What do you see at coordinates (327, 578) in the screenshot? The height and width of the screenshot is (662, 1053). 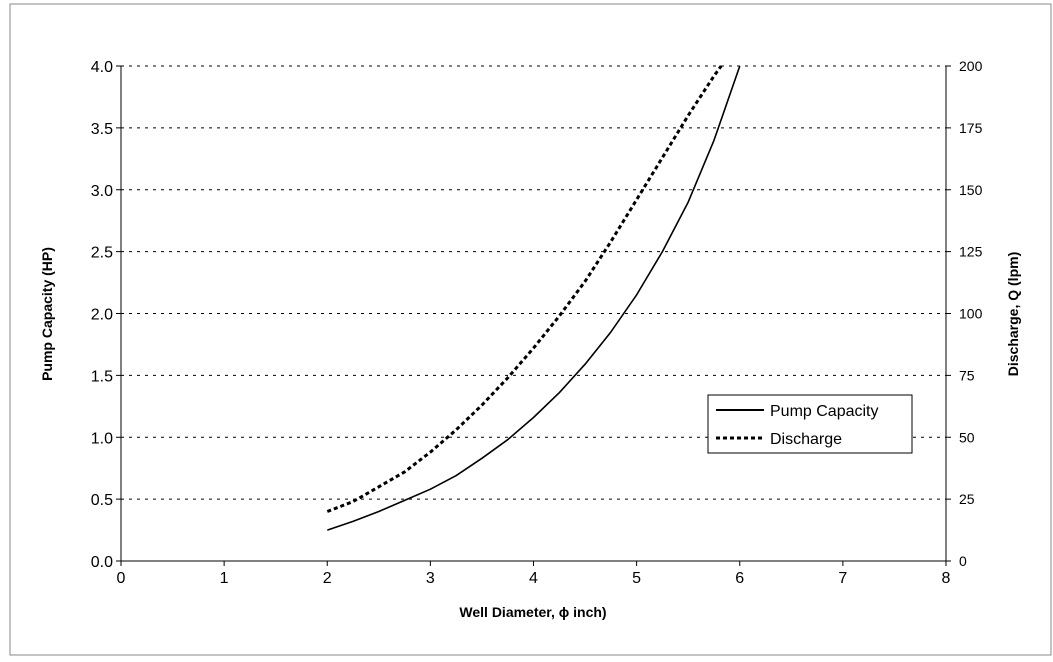 I see `x-tick-label: 2` at bounding box center [327, 578].